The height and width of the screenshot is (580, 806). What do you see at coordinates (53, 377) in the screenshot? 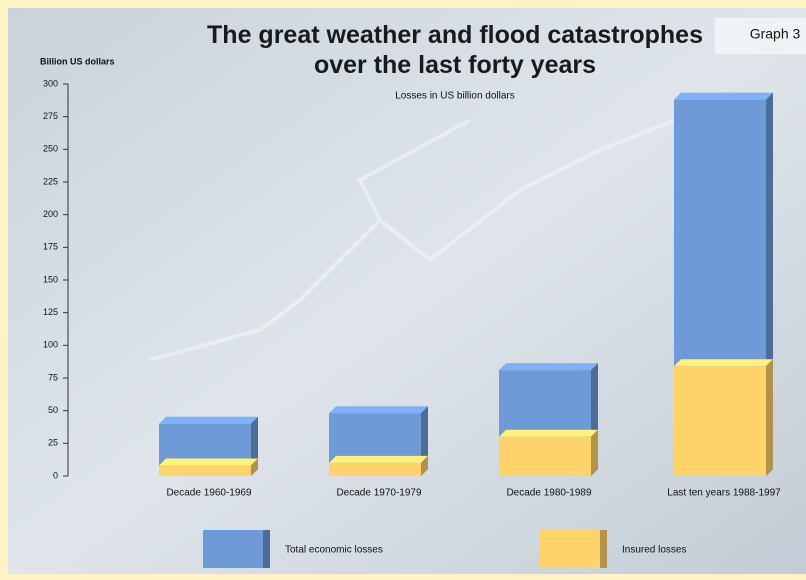
I see `y-tick-label: 75` at bounding box center [53, 377].